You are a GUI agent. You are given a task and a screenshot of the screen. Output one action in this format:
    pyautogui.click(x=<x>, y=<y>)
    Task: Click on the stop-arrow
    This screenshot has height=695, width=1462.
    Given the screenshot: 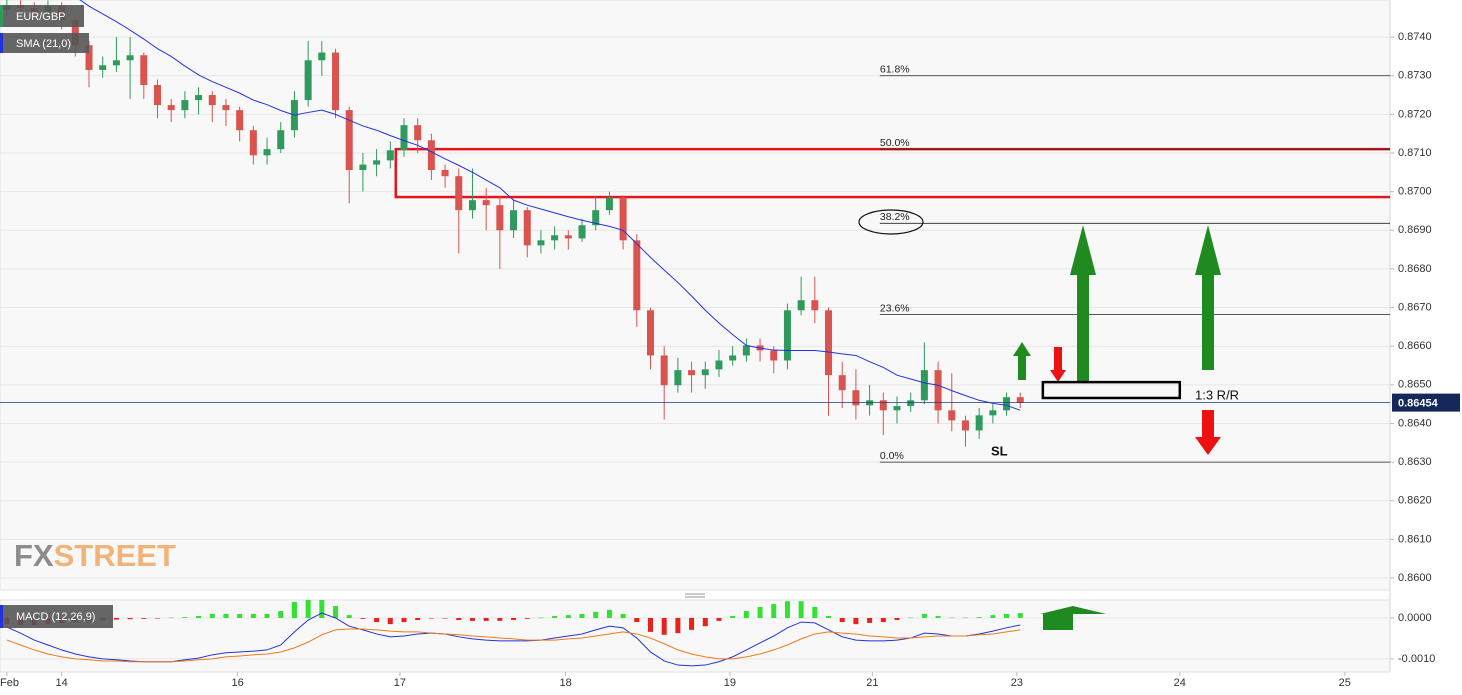 What is the action you would take?
    pyautogui.click(x=1208, y=432)
    